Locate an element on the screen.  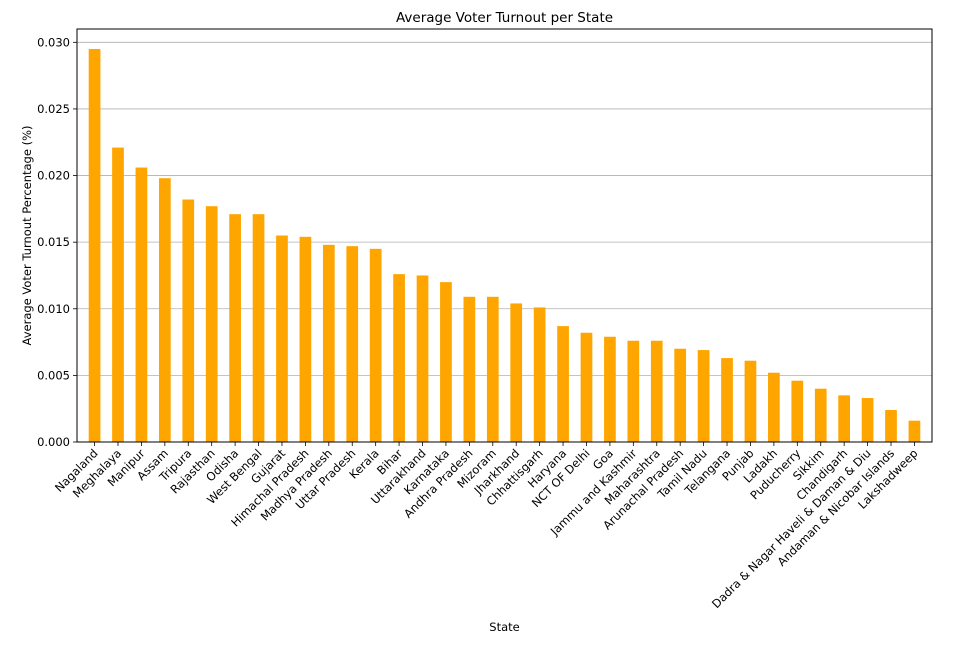
bar-kerala is located at coordinates (375, 345).